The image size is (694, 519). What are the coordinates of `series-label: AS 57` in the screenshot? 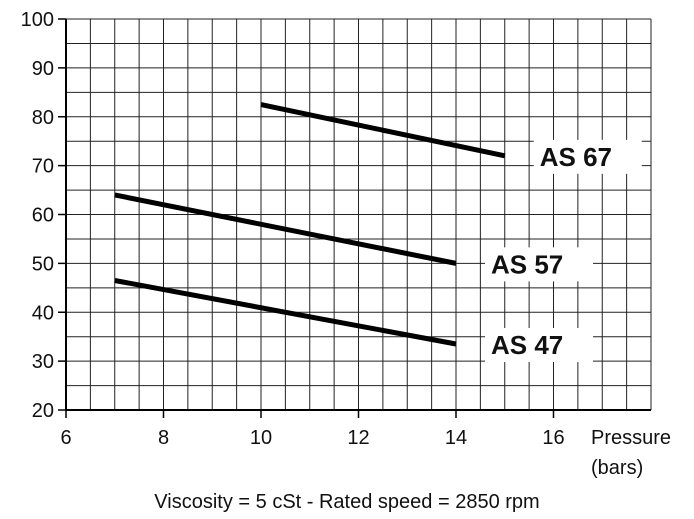 It's located at (527, 264).